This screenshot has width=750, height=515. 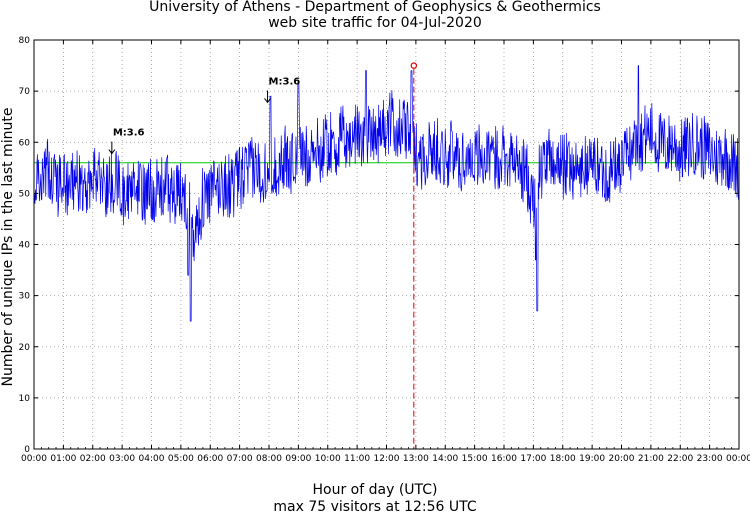 What do you see at coordinates (269, 459) in the screenshot?
I see `x-tick-label: 08:00` at bounding box center [269, 459].